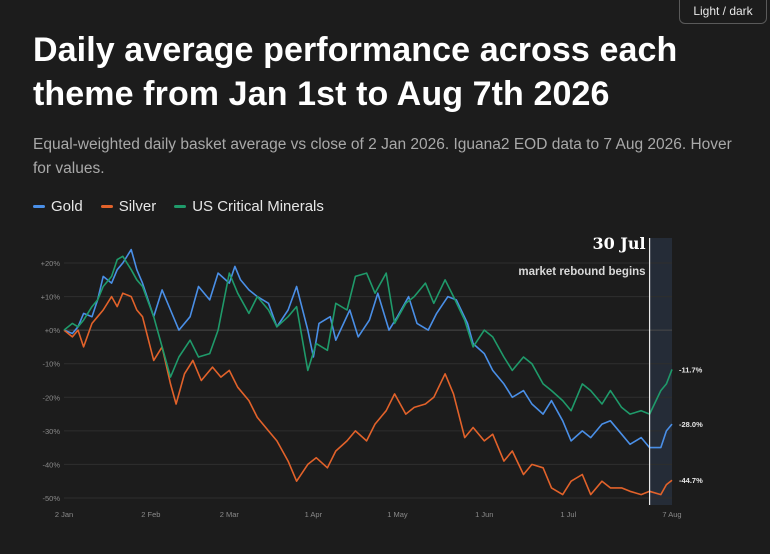  I want to click on y-tick-label: -30%, so click(51, 431).